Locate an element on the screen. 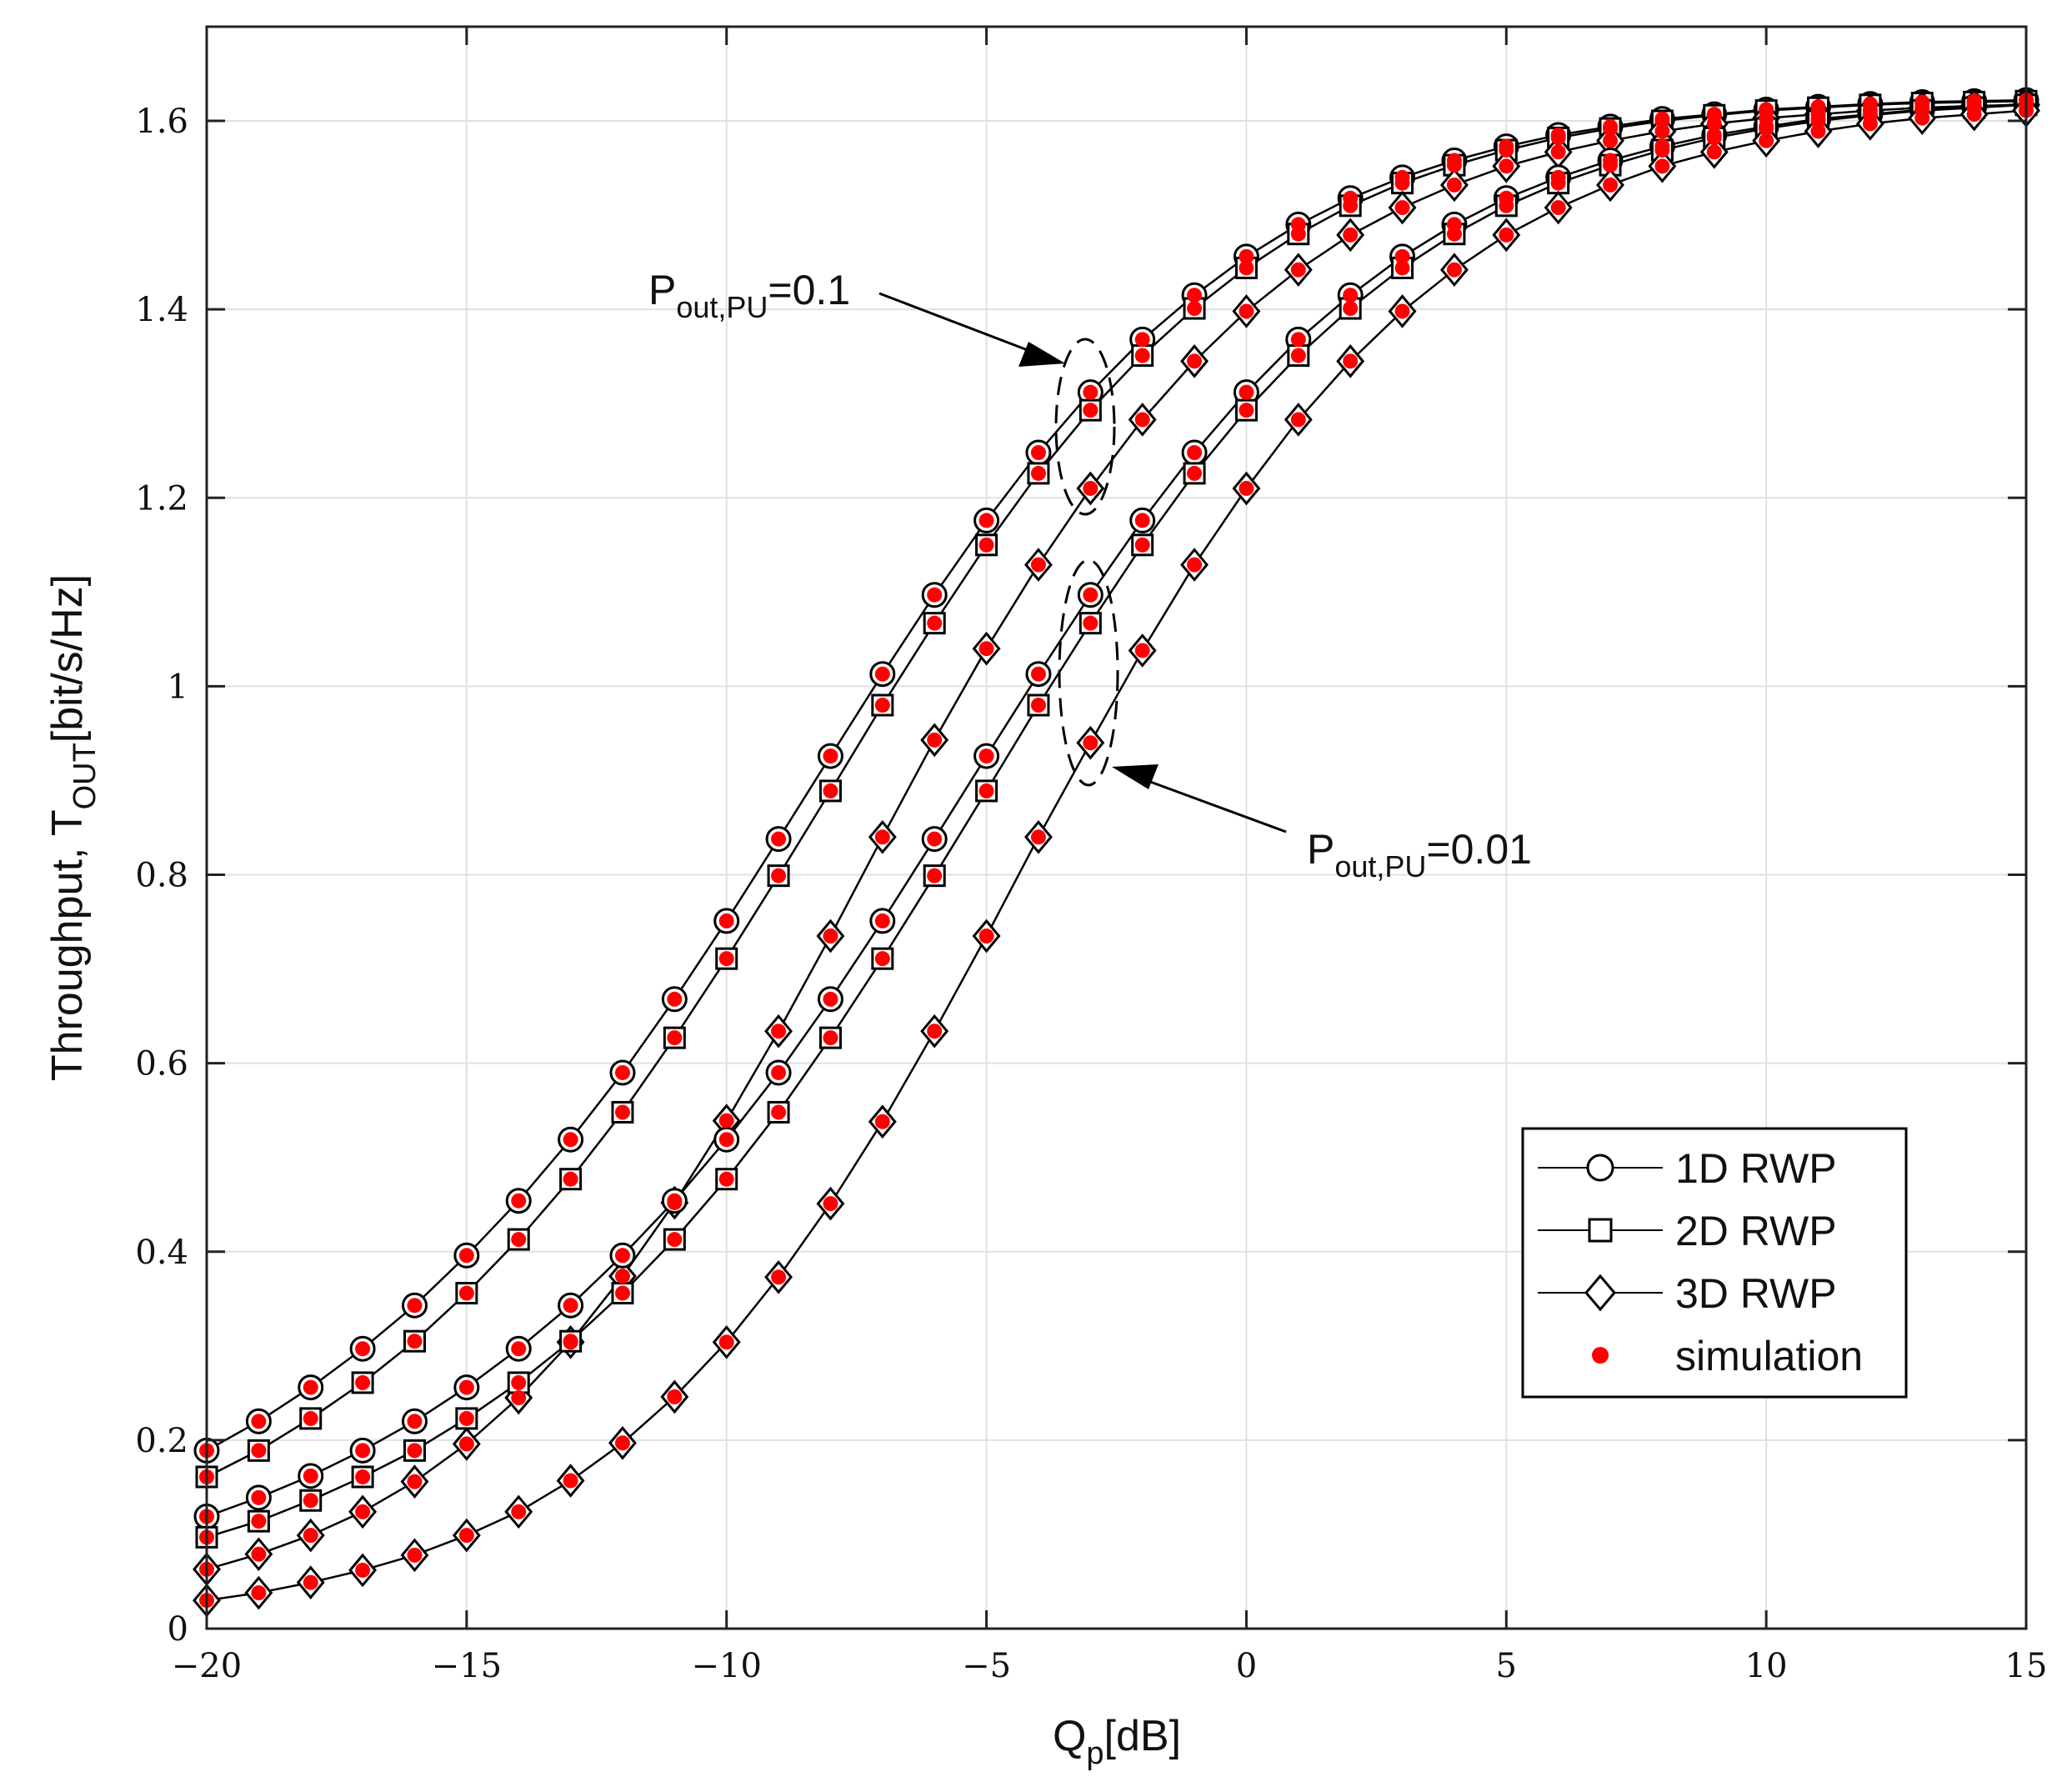 Image resolution: width=2072 pixels, height=1792 pixels. upper-annotation-ellipse is located at coordinates (1085, 427).